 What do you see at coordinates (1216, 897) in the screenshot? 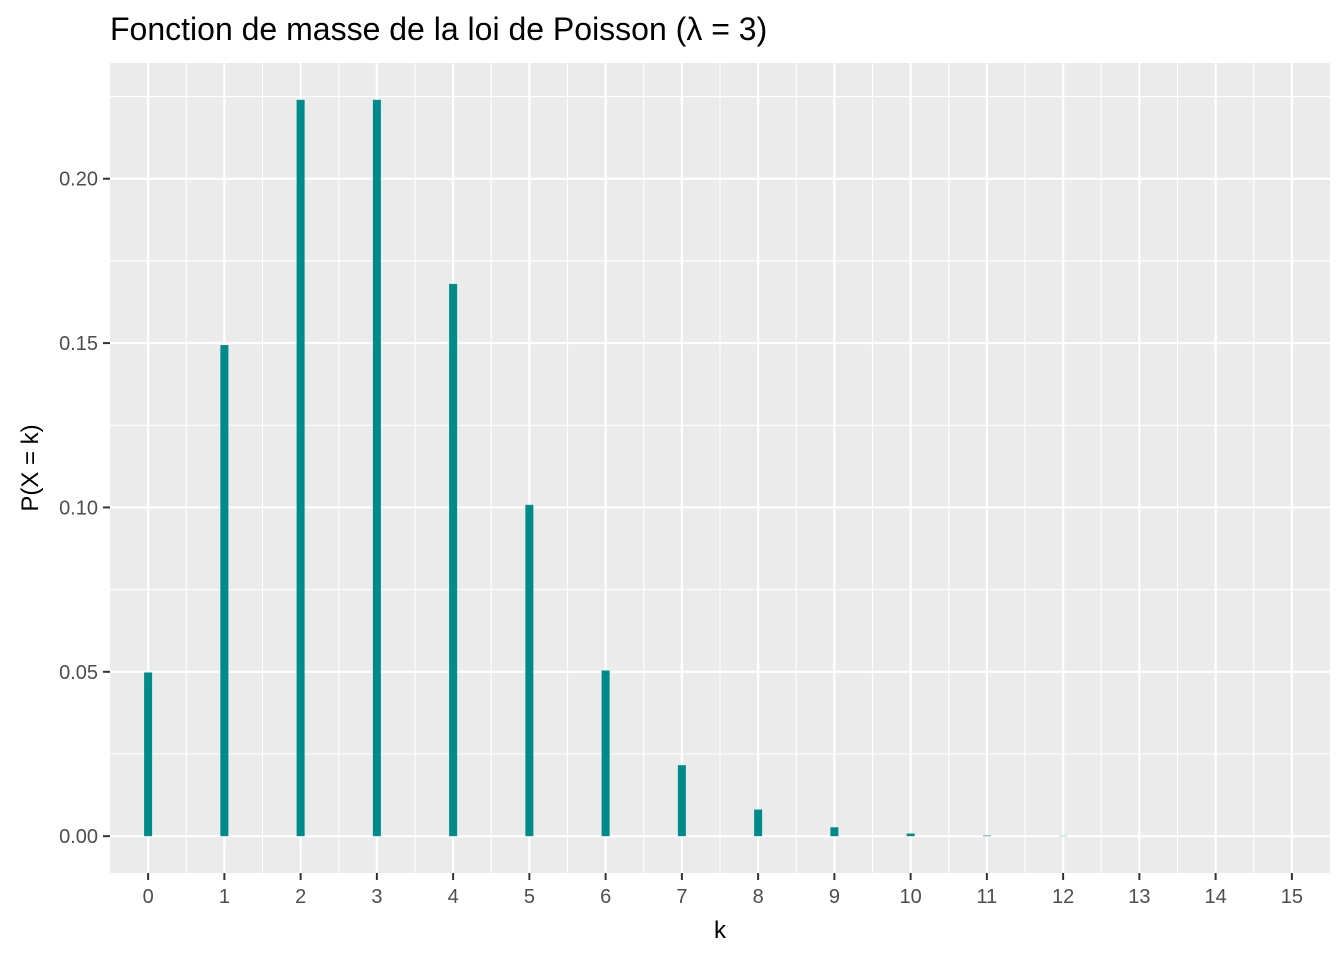
I see `x-tick-label: 14` at bounding box center [1216, 897].